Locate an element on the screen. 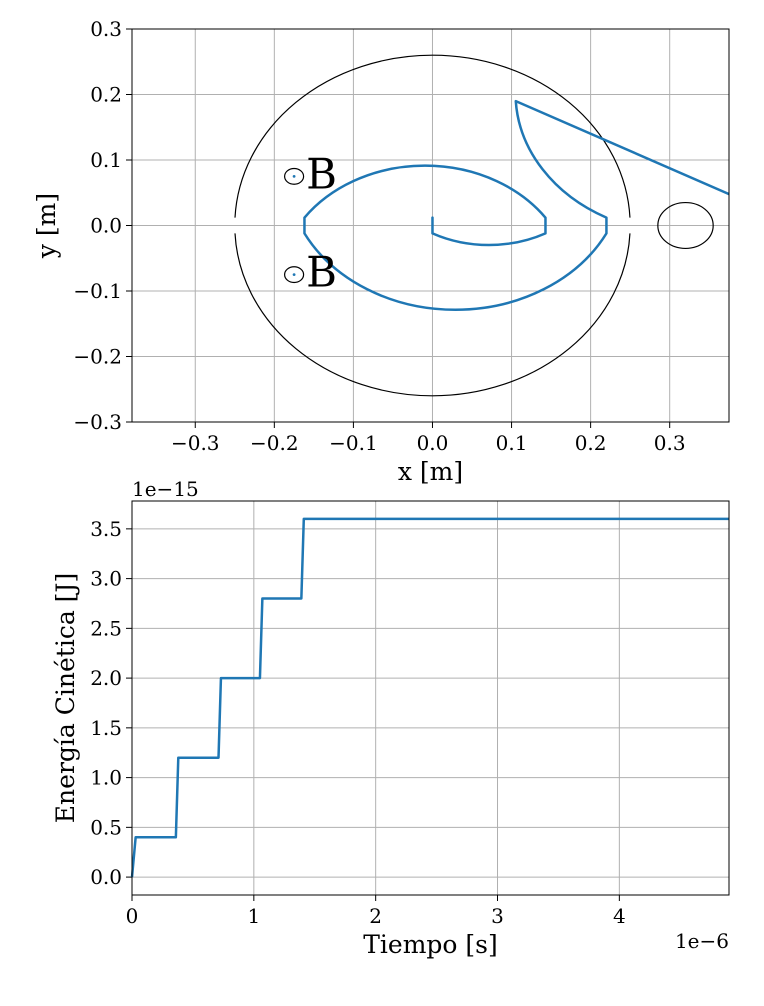 Image resolution: width=764 pixels, height=1006 pixels. y-axis-label: Energía Cinética [J] is located at coordinates (65, 698).